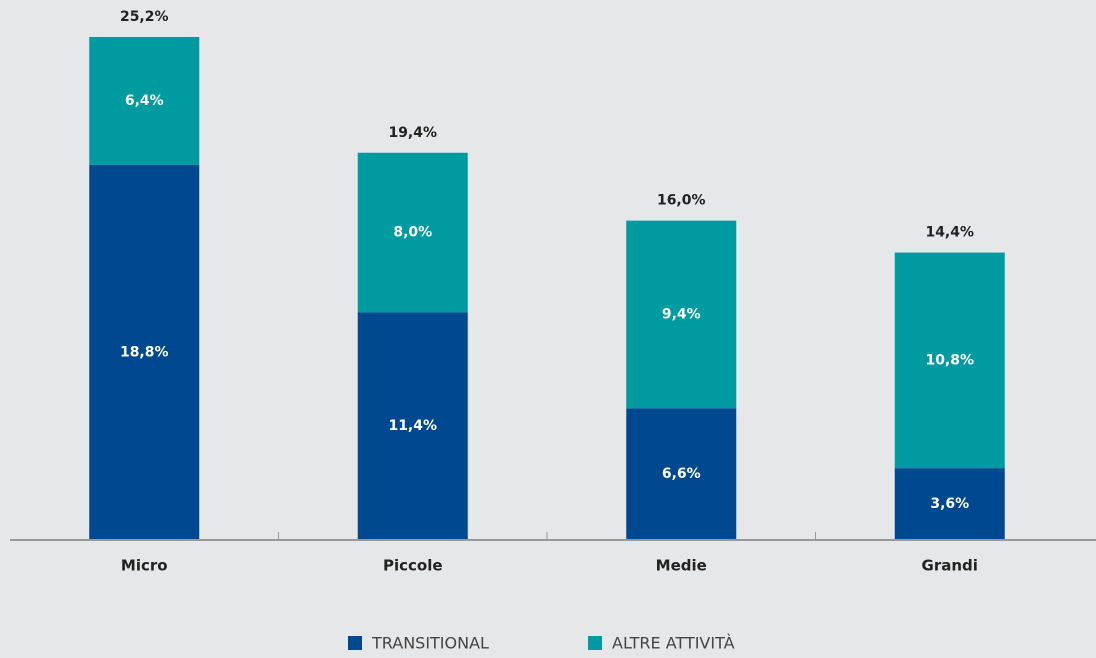 Image resolution: width=1096 pixels, height=658 pixels. Describe the element at coordinates (681, 566) in the screenshot. I see `x-tick-label: Medie` at that location.